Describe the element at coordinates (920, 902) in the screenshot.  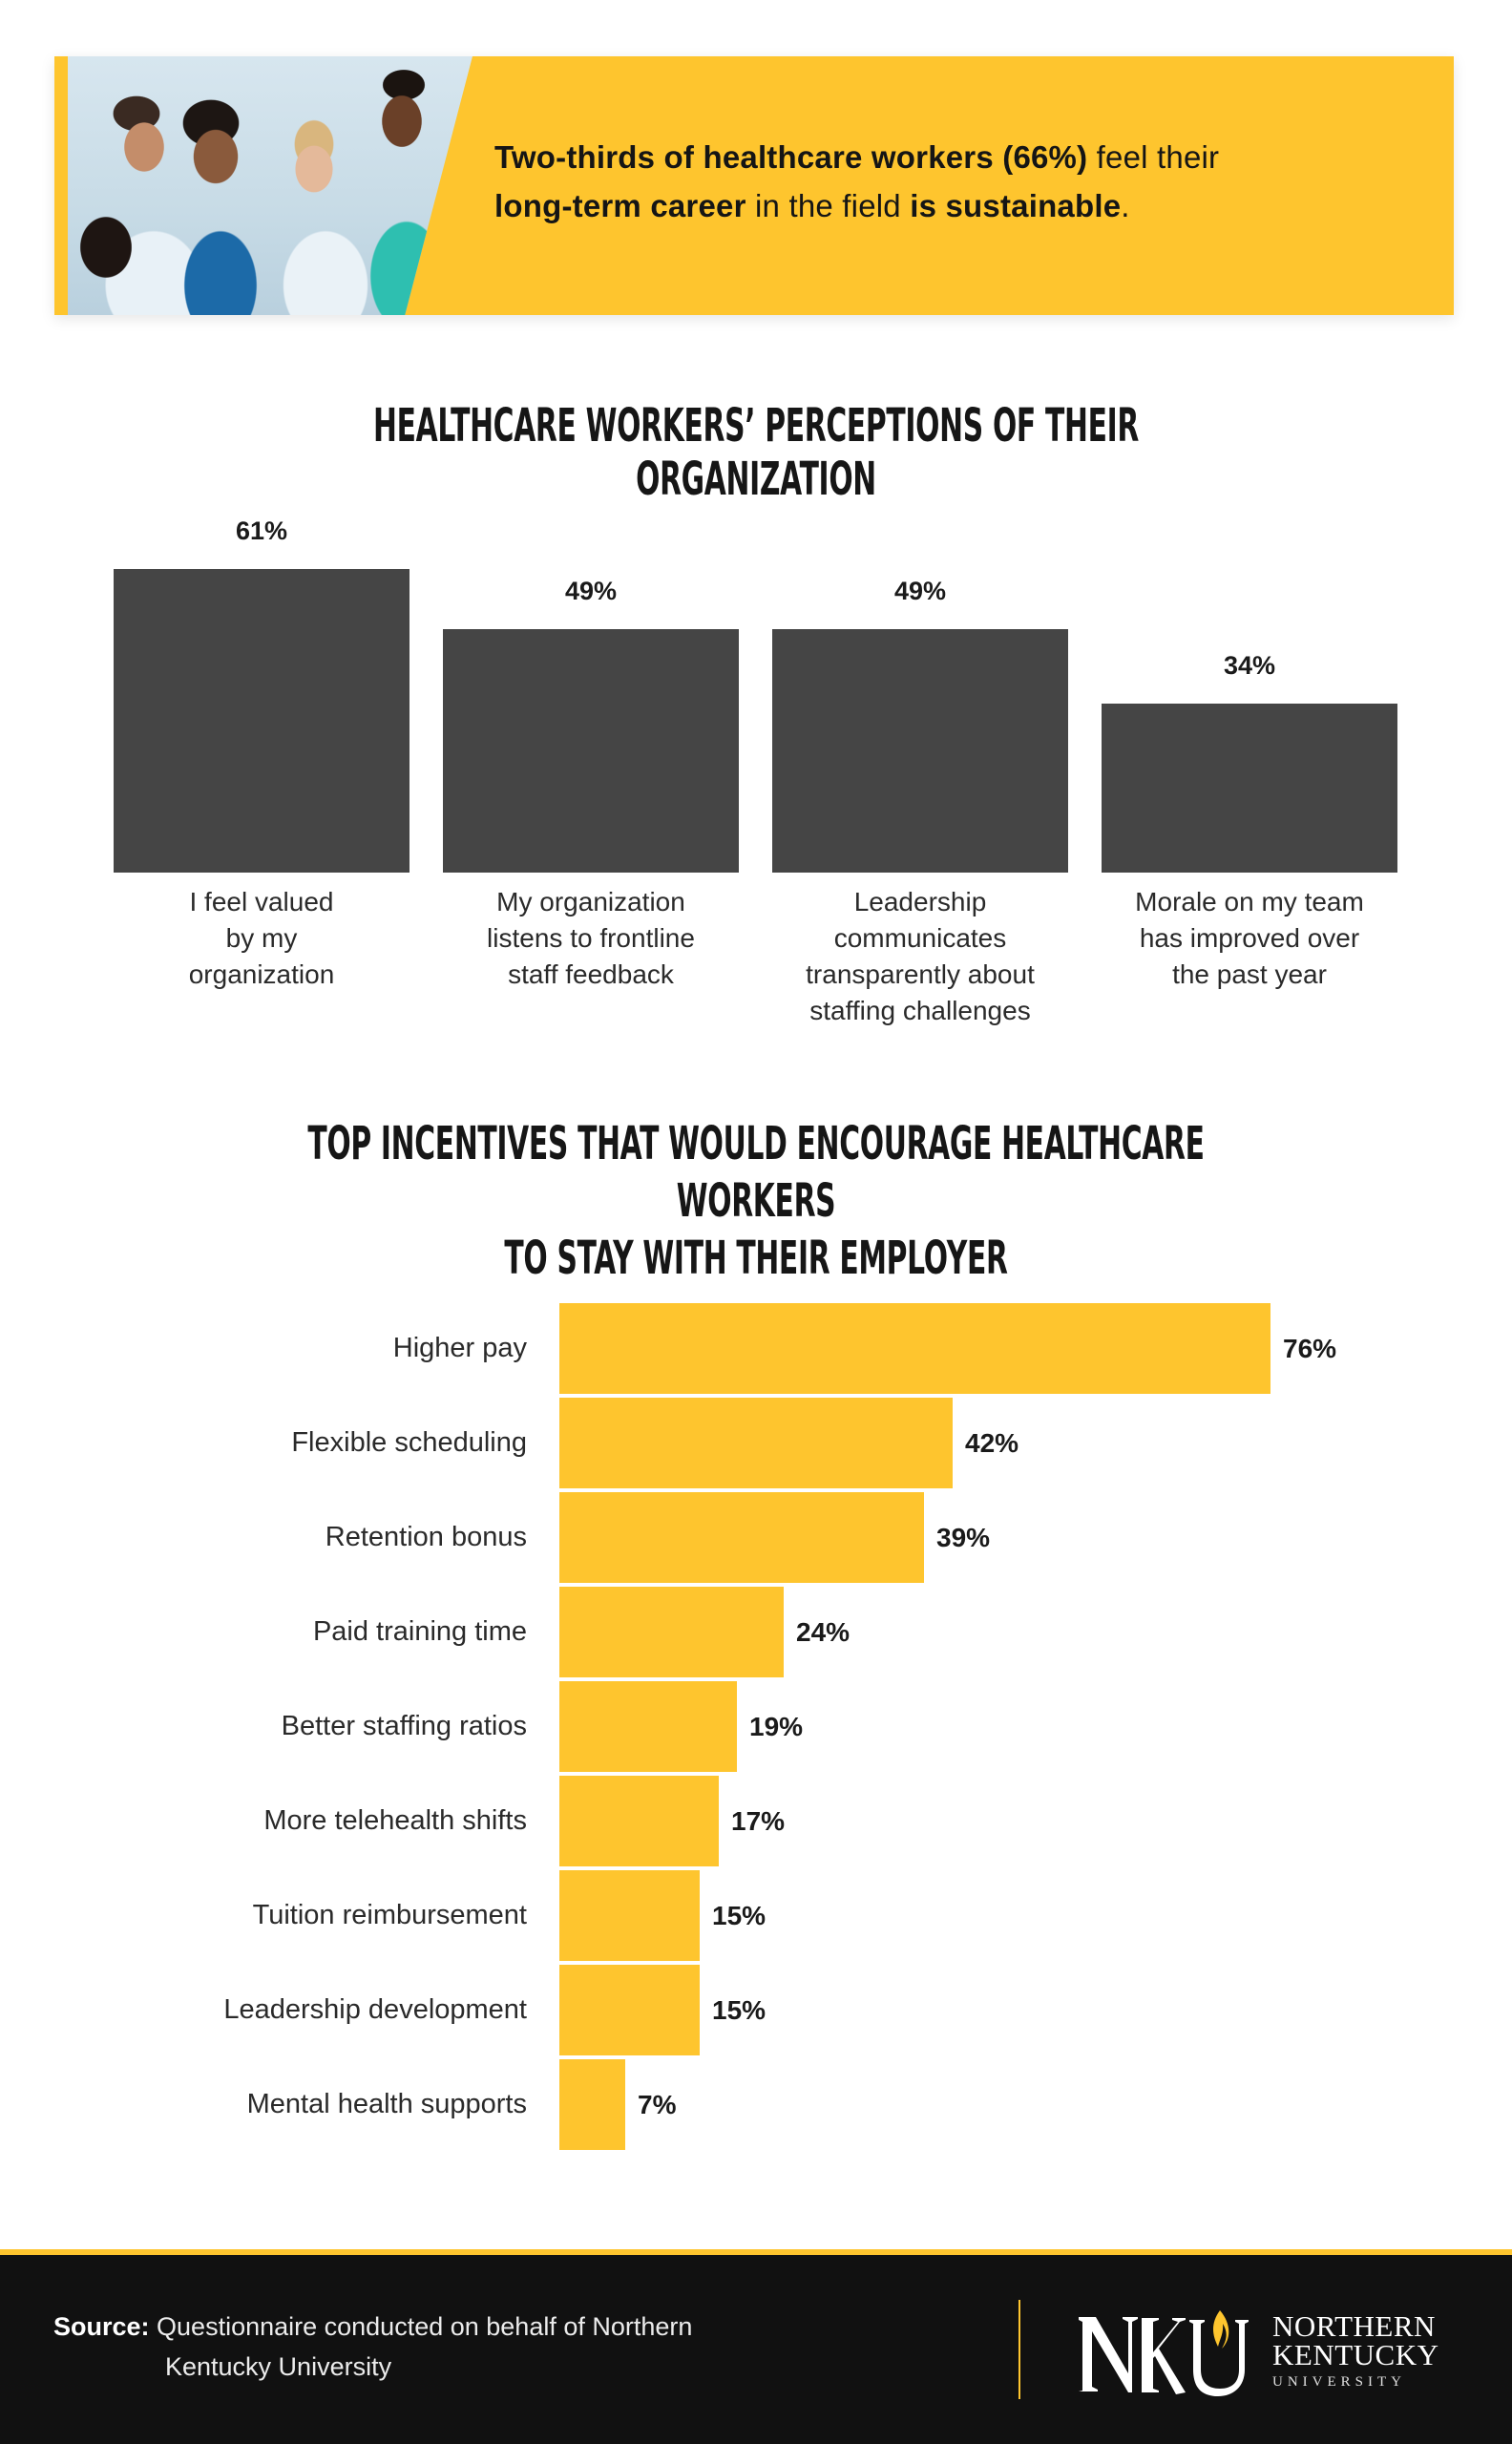
I see `perception-label-line: Leadership` at that location.